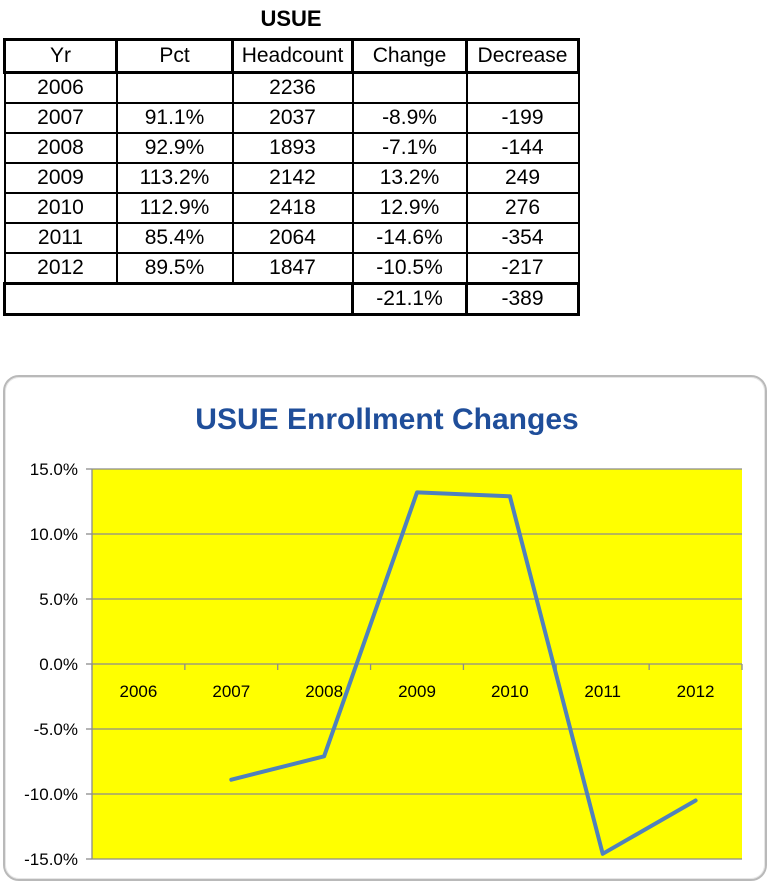  What do you see at coordinates (409, 268) in the screenshot?
I see `cell-change: -10.5%` at bounding box center [409, 268].